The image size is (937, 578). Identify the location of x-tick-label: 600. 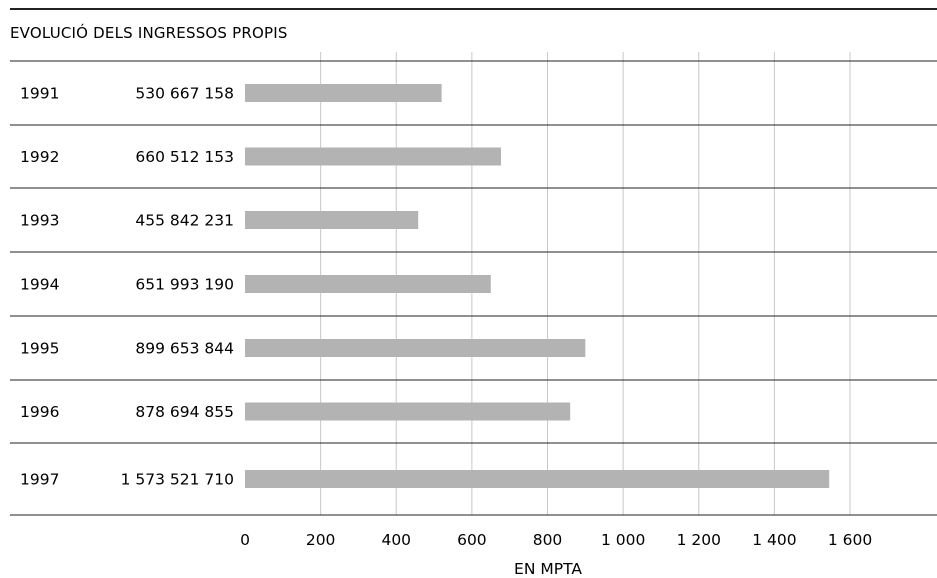
(472, 540).